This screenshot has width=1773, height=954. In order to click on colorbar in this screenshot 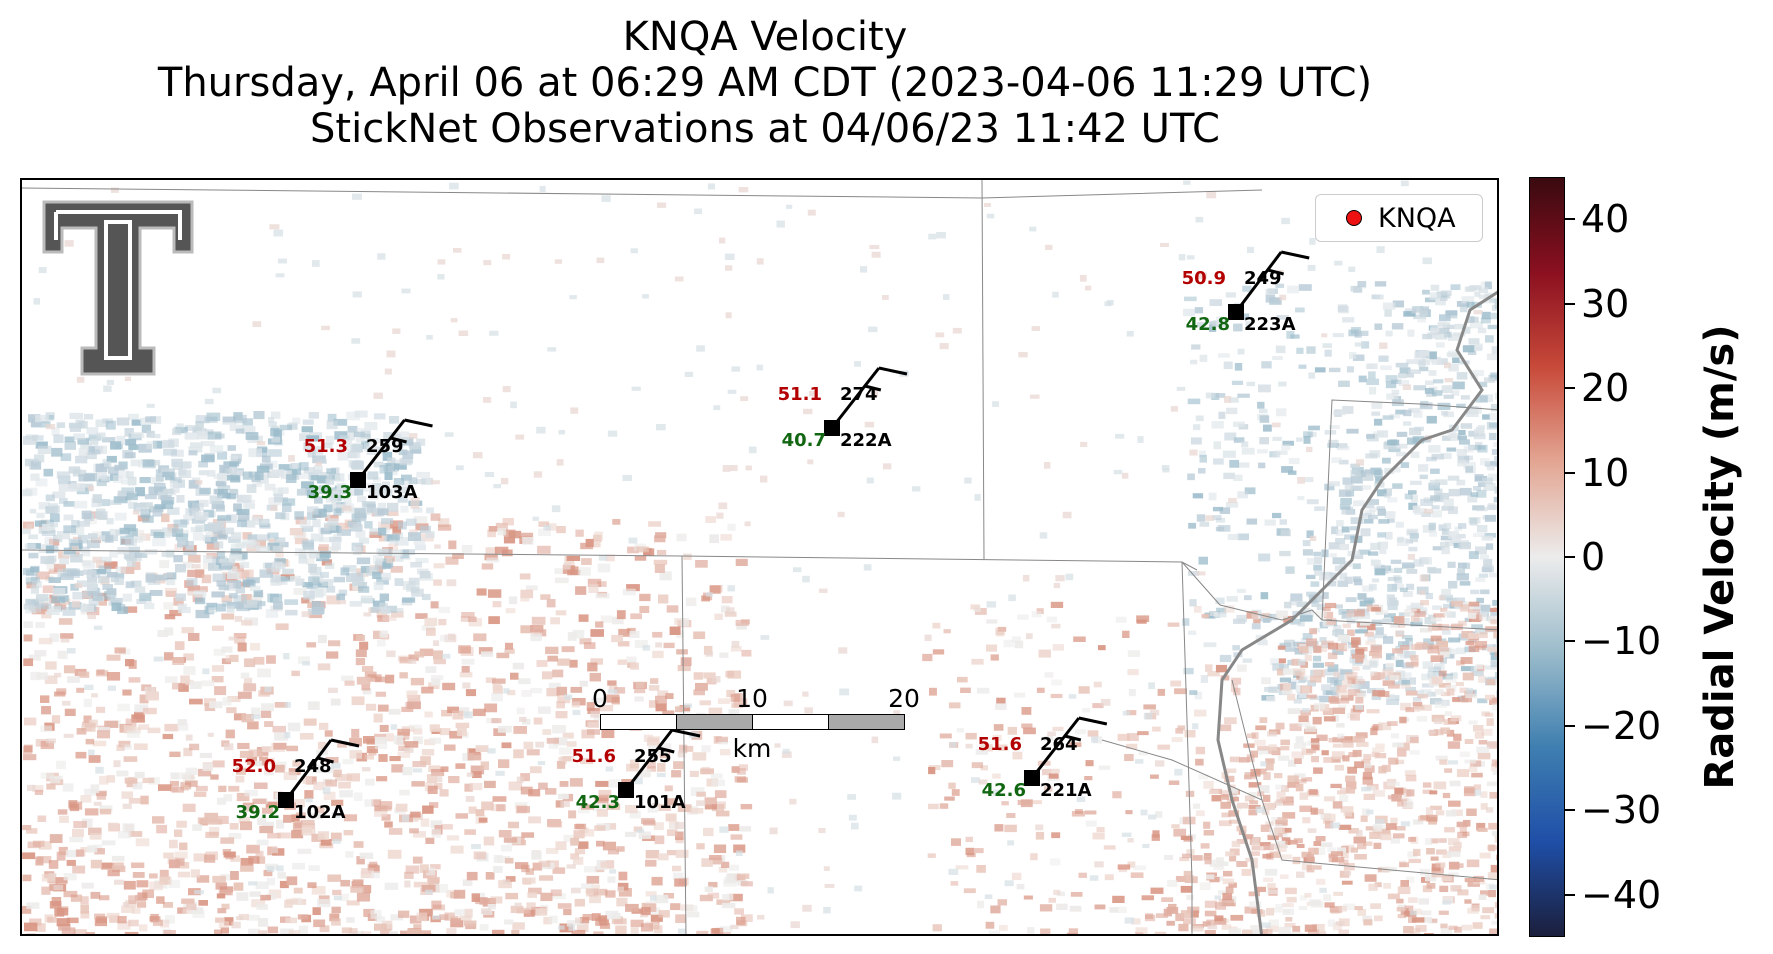, I will do `click(1547, 557)`.